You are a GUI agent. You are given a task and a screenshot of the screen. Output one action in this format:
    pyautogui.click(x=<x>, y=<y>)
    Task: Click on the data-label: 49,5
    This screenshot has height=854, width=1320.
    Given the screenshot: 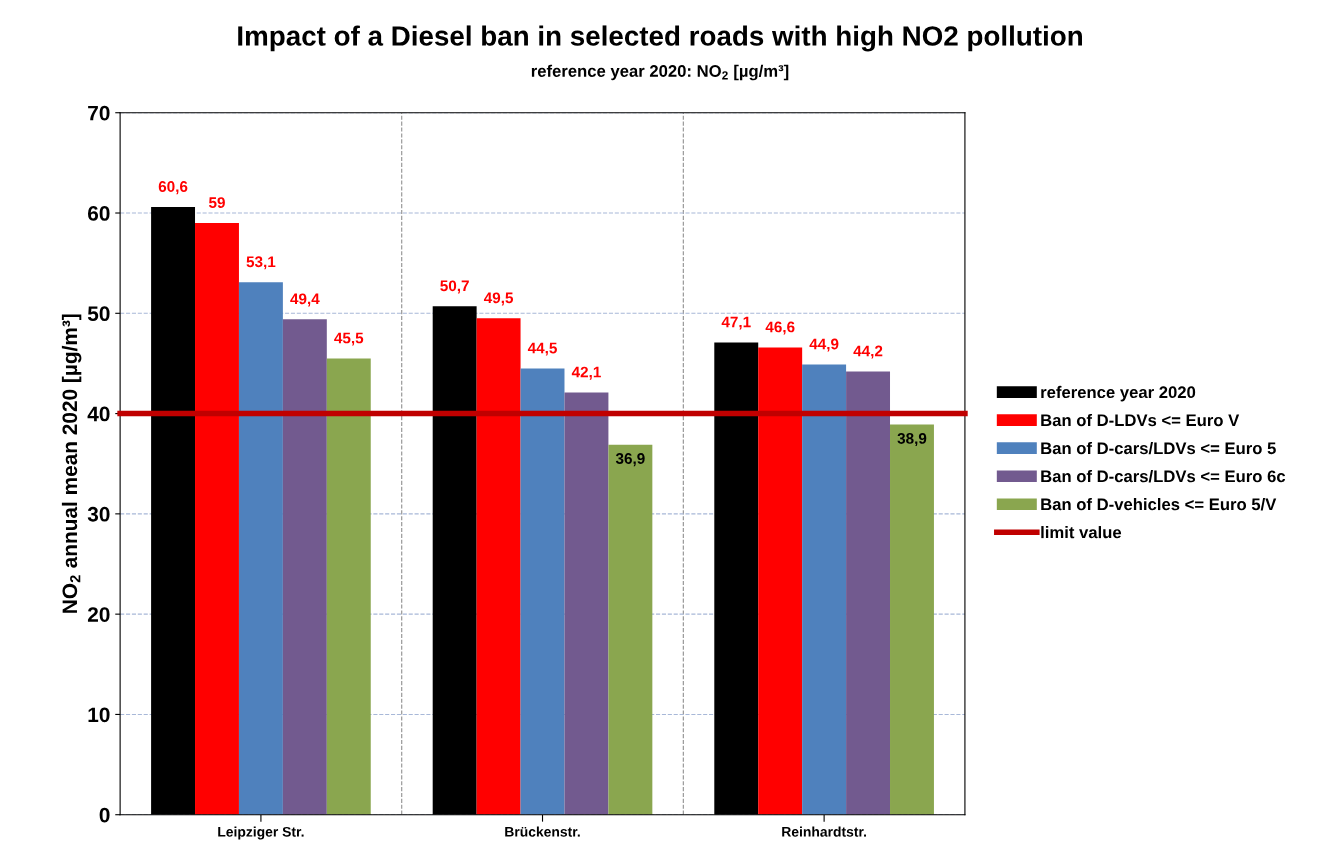 What is the action you would take?
    pyautogui.click(x=498, y=299)
    